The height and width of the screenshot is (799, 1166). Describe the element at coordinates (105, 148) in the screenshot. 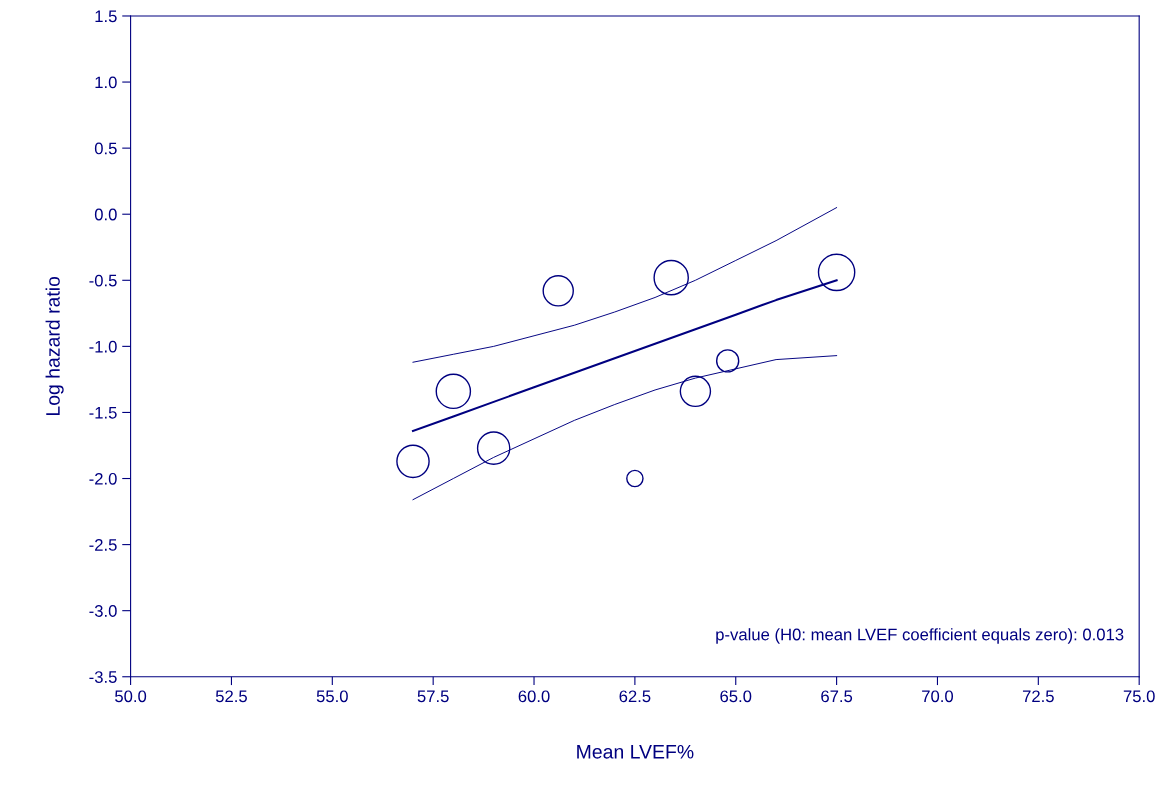

I see `y-tick-label: 0.5` at that location.